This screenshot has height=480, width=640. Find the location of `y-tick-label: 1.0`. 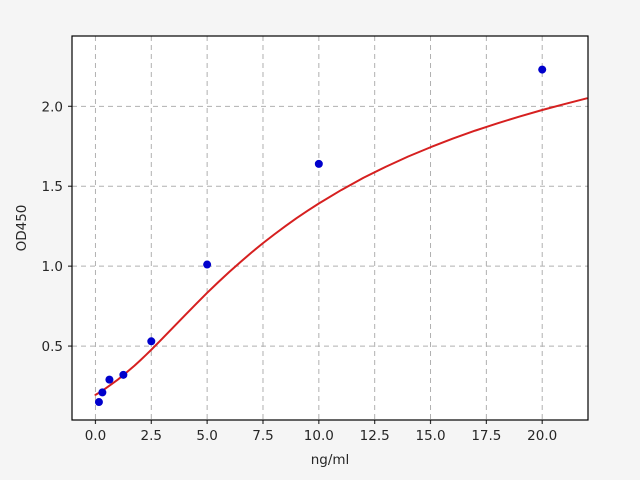

y-tick-label: 1.0 is located at coordinates (52, 267).